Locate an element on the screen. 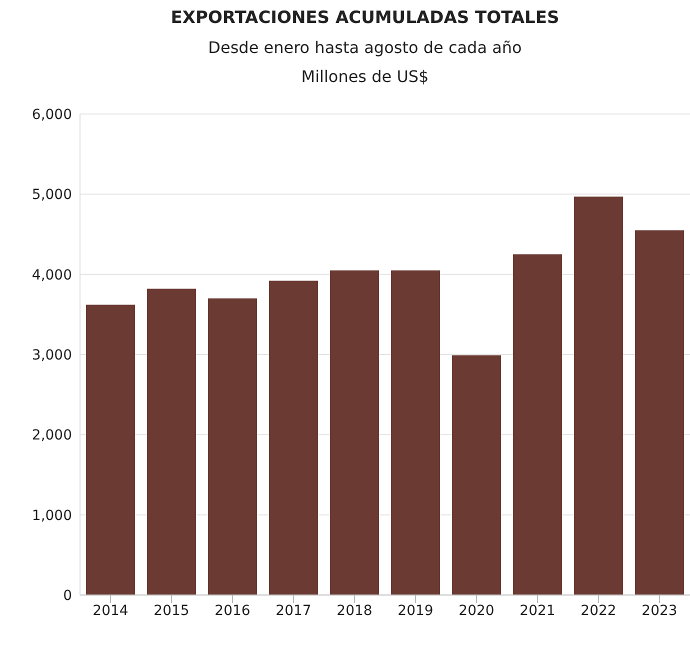 The height and width of the screenshot is (666, 690). y-tick-label: 0 is located at coordinates (67, 596).